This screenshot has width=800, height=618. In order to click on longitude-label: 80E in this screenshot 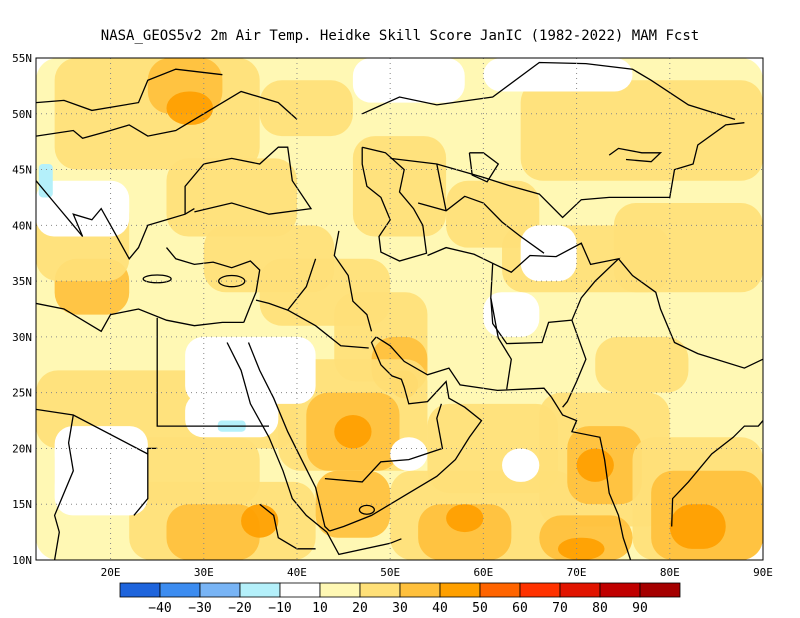, I will do `click(670, 572)`.